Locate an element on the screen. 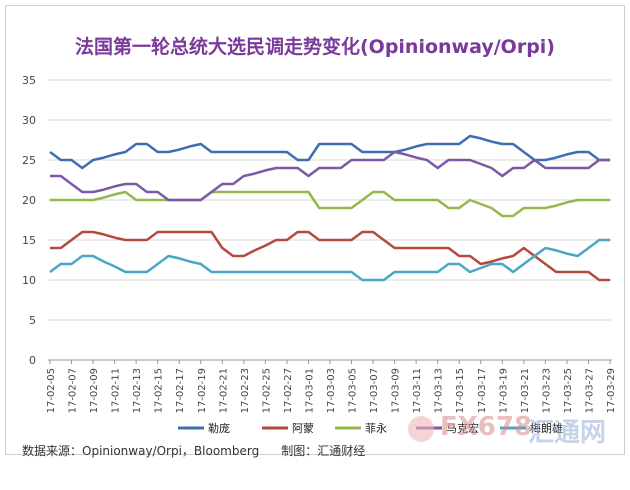  x-tick-label: 17-03-23 is located at coordinates (546, 390).